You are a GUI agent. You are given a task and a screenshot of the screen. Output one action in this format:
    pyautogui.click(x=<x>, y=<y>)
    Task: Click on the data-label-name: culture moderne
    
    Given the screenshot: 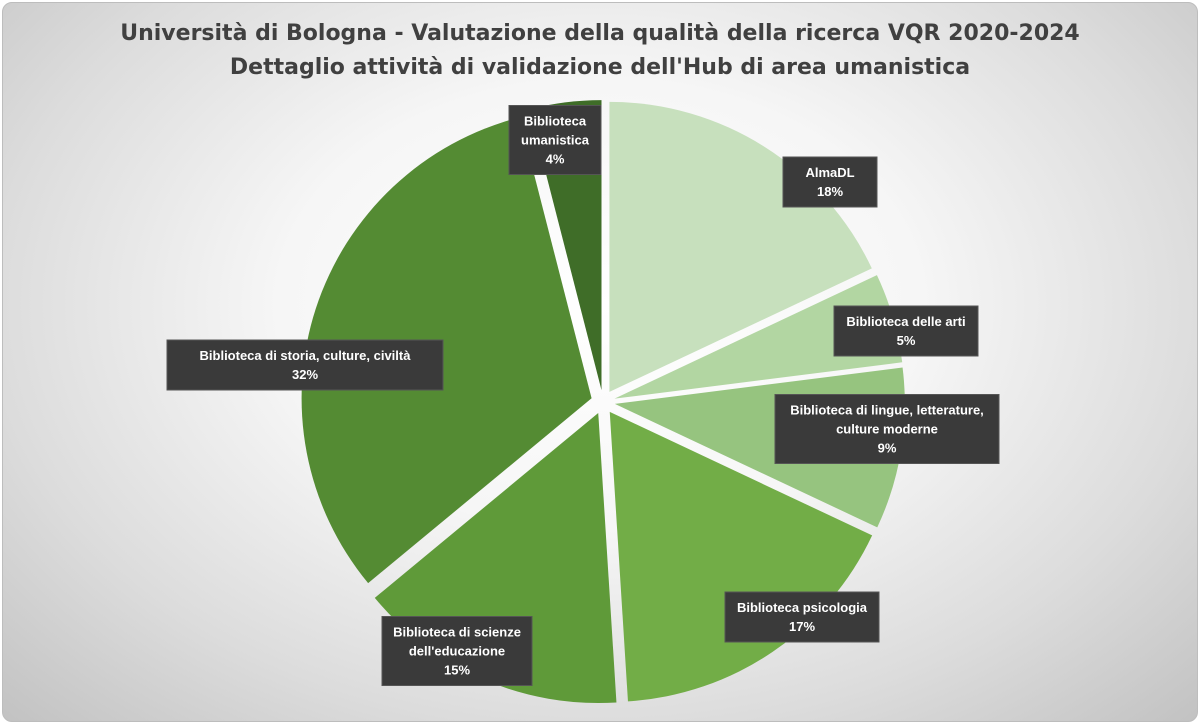 What is the action you would take?
    pyautogui.click(x=887, y=429)
    